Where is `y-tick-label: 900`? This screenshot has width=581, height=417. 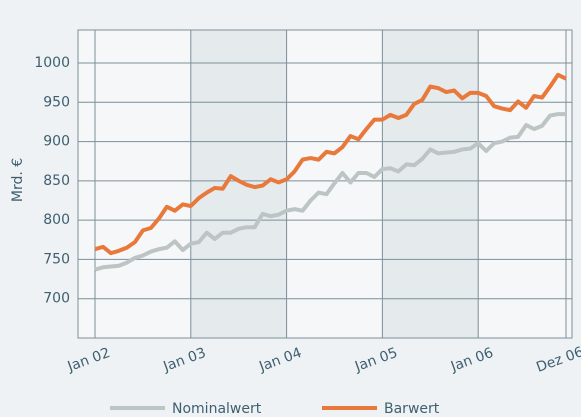 y-tick-label: 900 is located at coordinates (56, 142).